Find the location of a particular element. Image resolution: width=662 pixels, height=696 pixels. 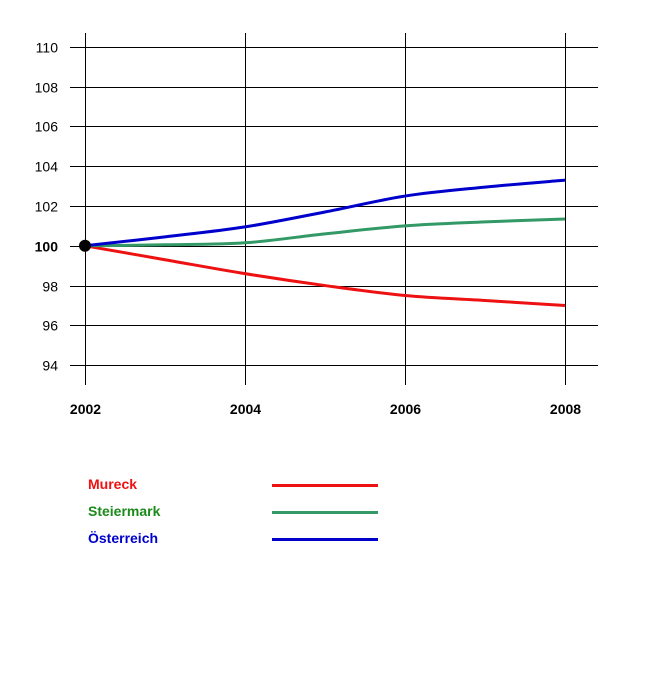

baseline-markers is located at coordinates (85, 245).